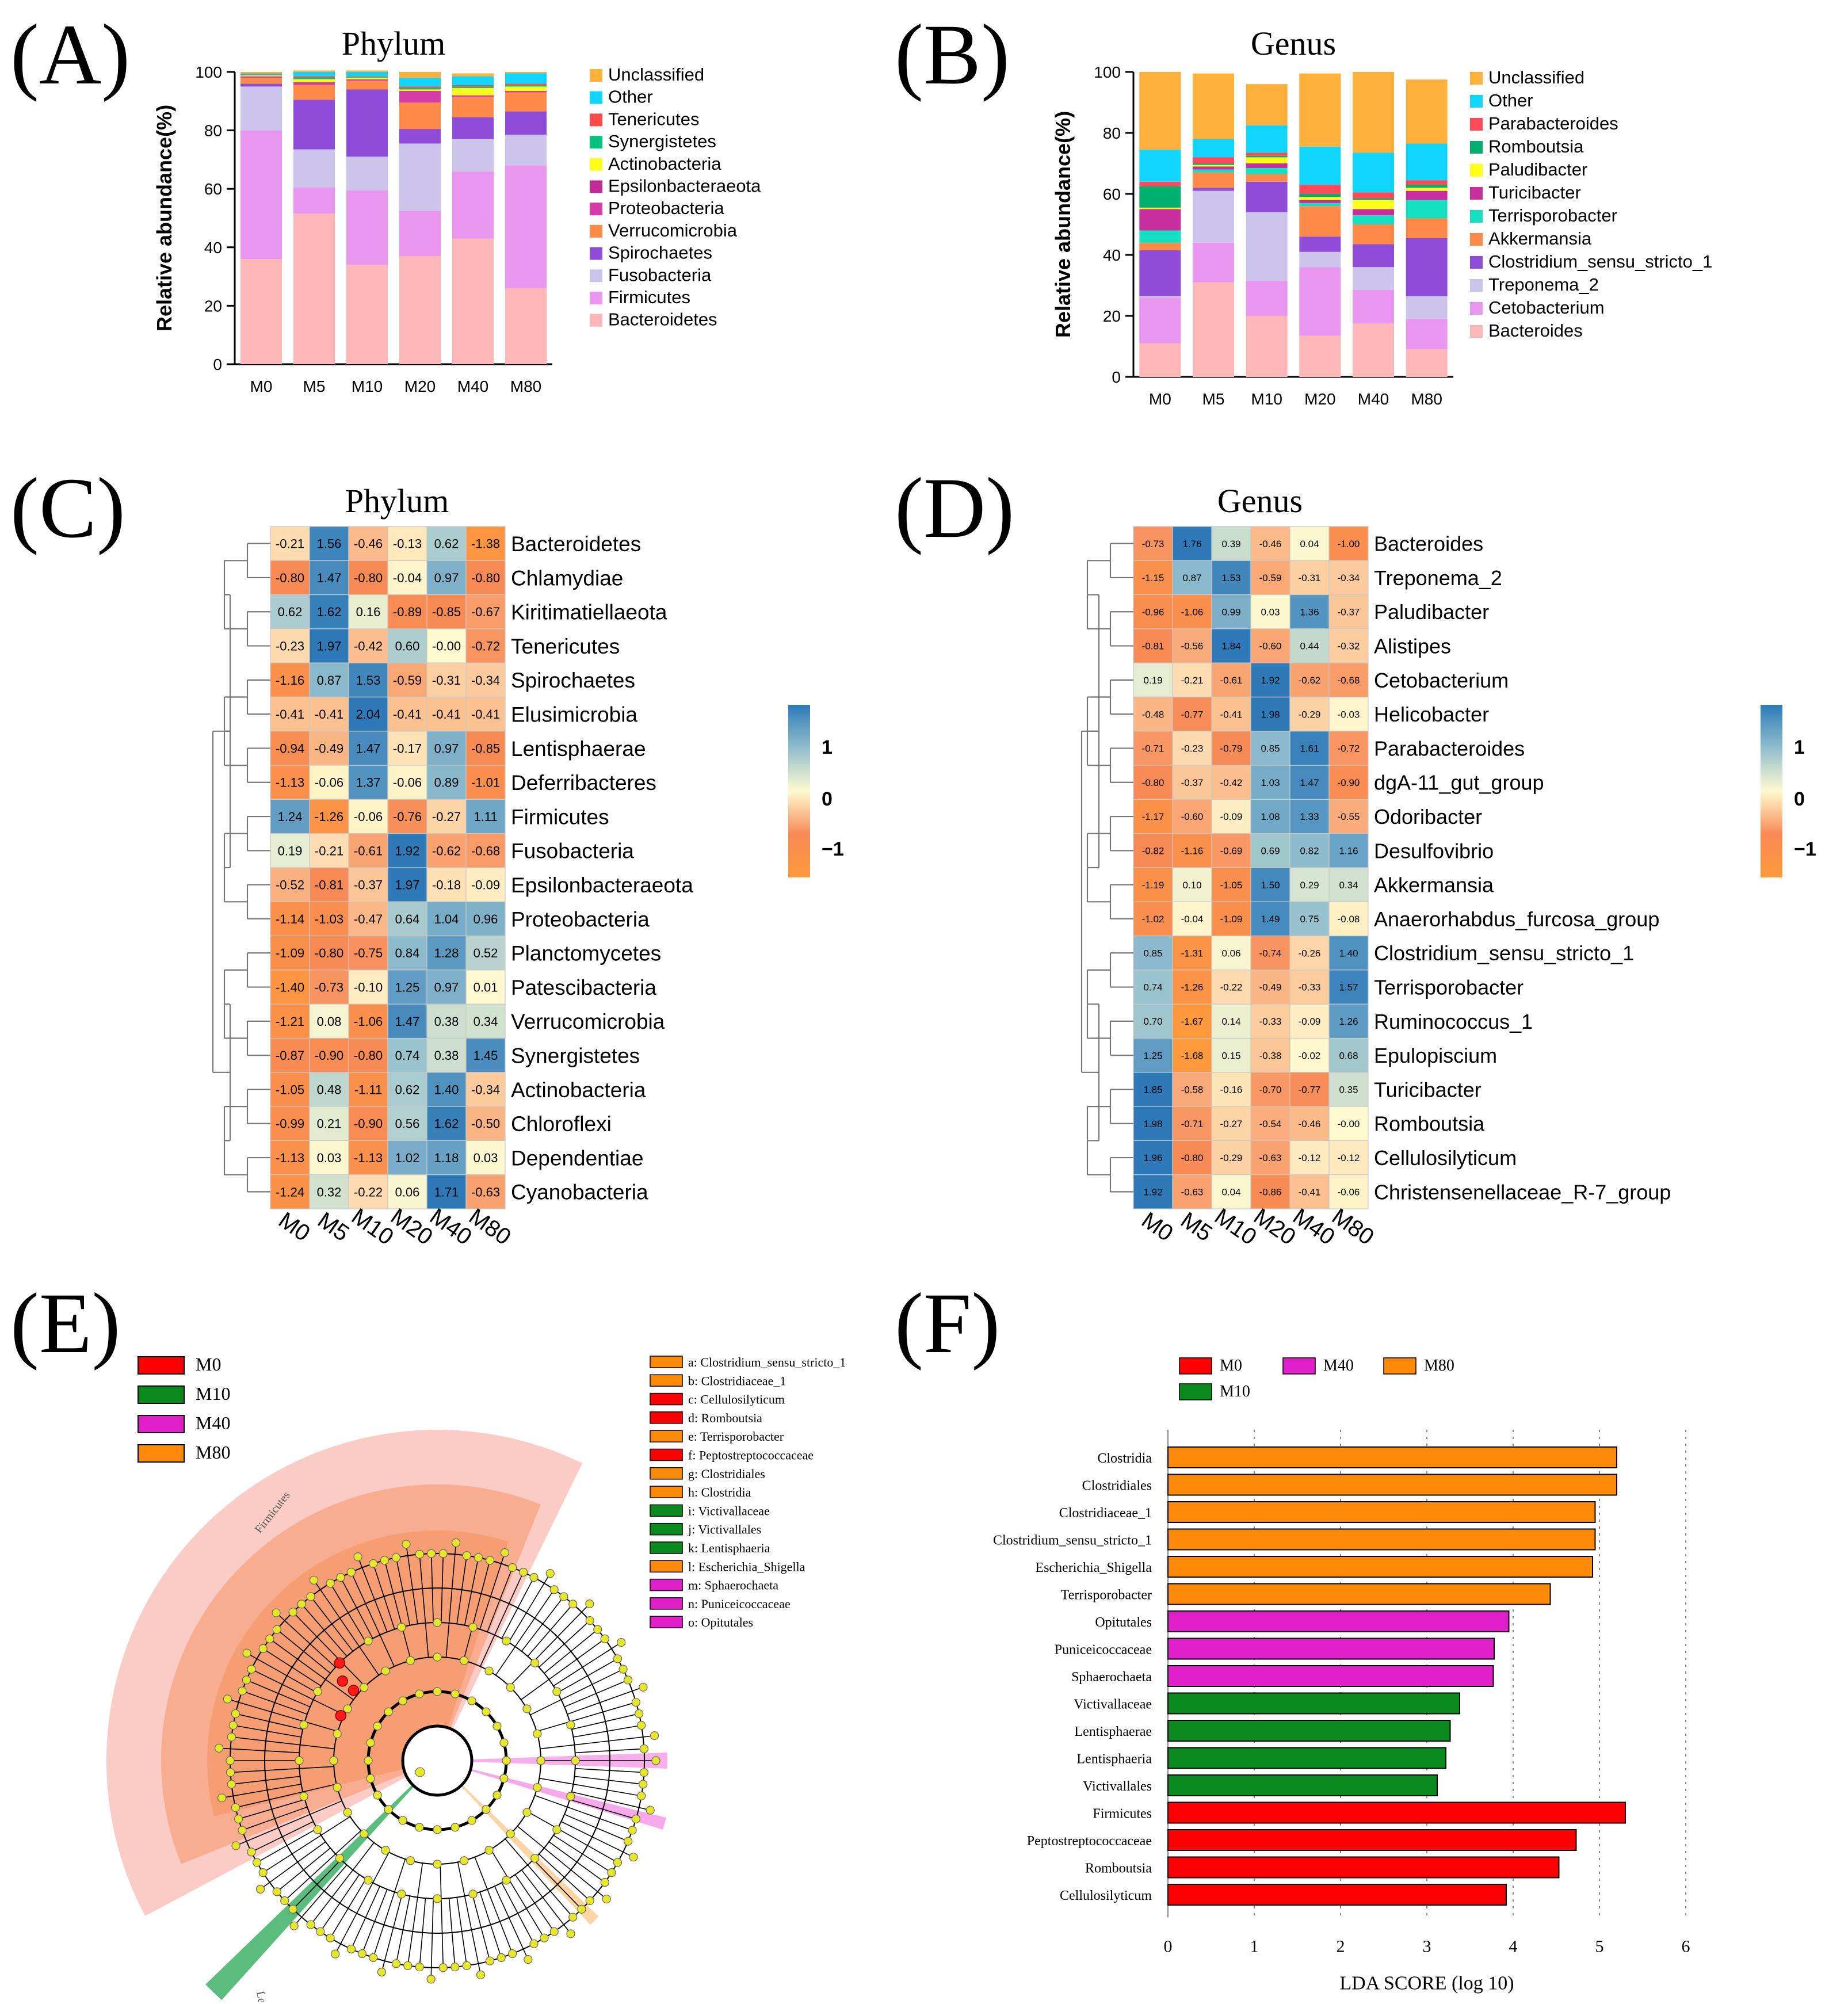 This screenshot has width=1848, height=2004. What do you see at coordinates (739, 1604) in the screenshot?
I see `feature-label: n: Puniceicoccaceae` at bounding box center [739, 1604].